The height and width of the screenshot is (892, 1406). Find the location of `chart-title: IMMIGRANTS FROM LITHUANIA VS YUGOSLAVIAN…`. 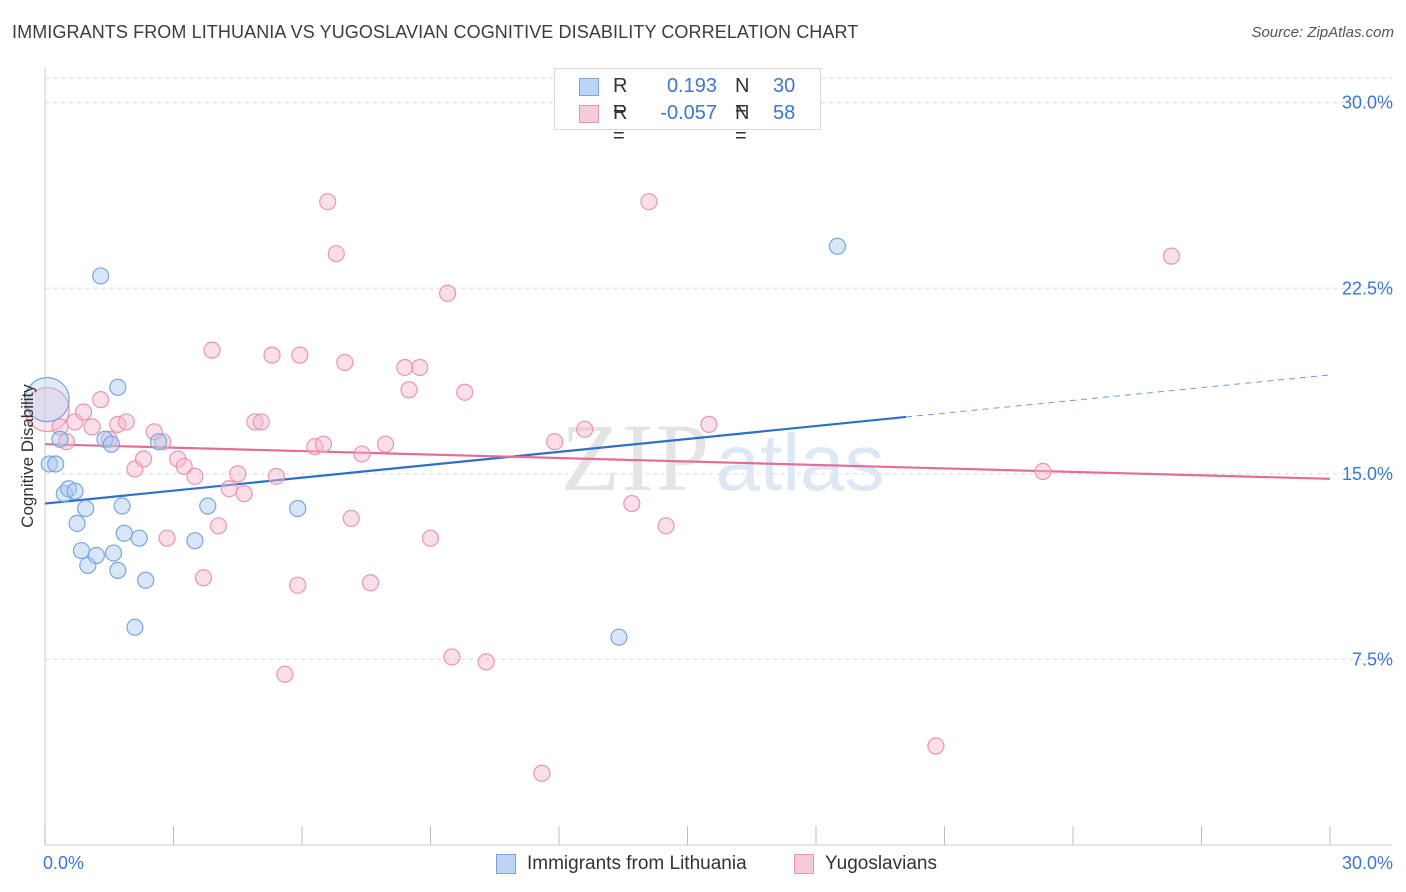

chart-title: IMMIGRANTS FROM LITHUANIA VS YUGOSLAVIAN… is located at coordinates (435, 32).